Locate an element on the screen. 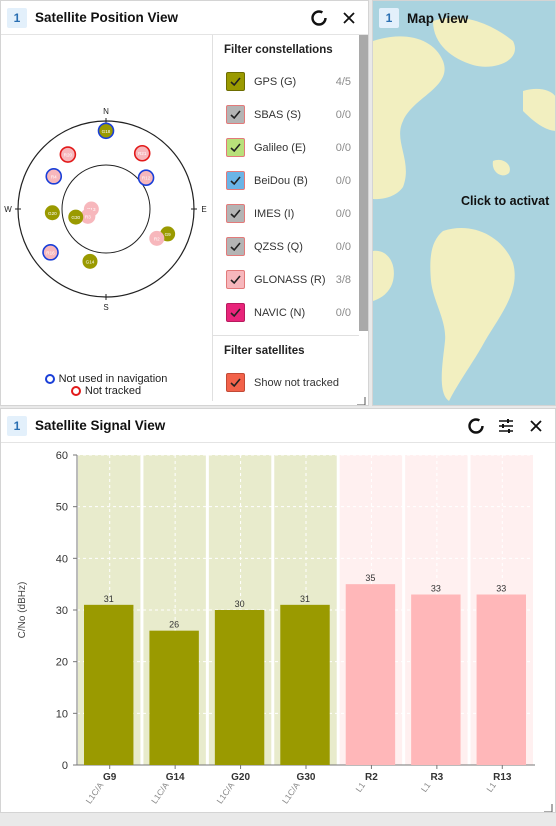 The height and width of the screenshot is (826, 556). constellation-label: GLONASS (R) is located at coordinates (290, 279).